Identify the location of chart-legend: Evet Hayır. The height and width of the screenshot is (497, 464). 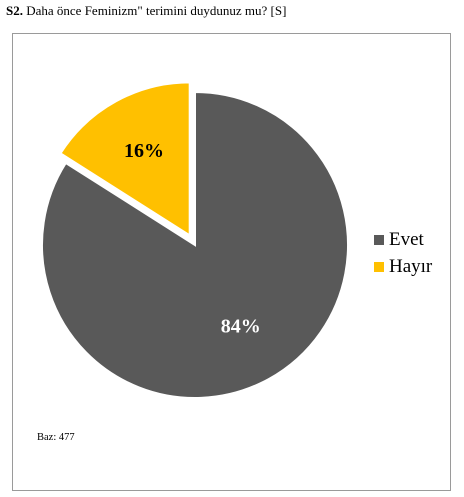
(403, 253).